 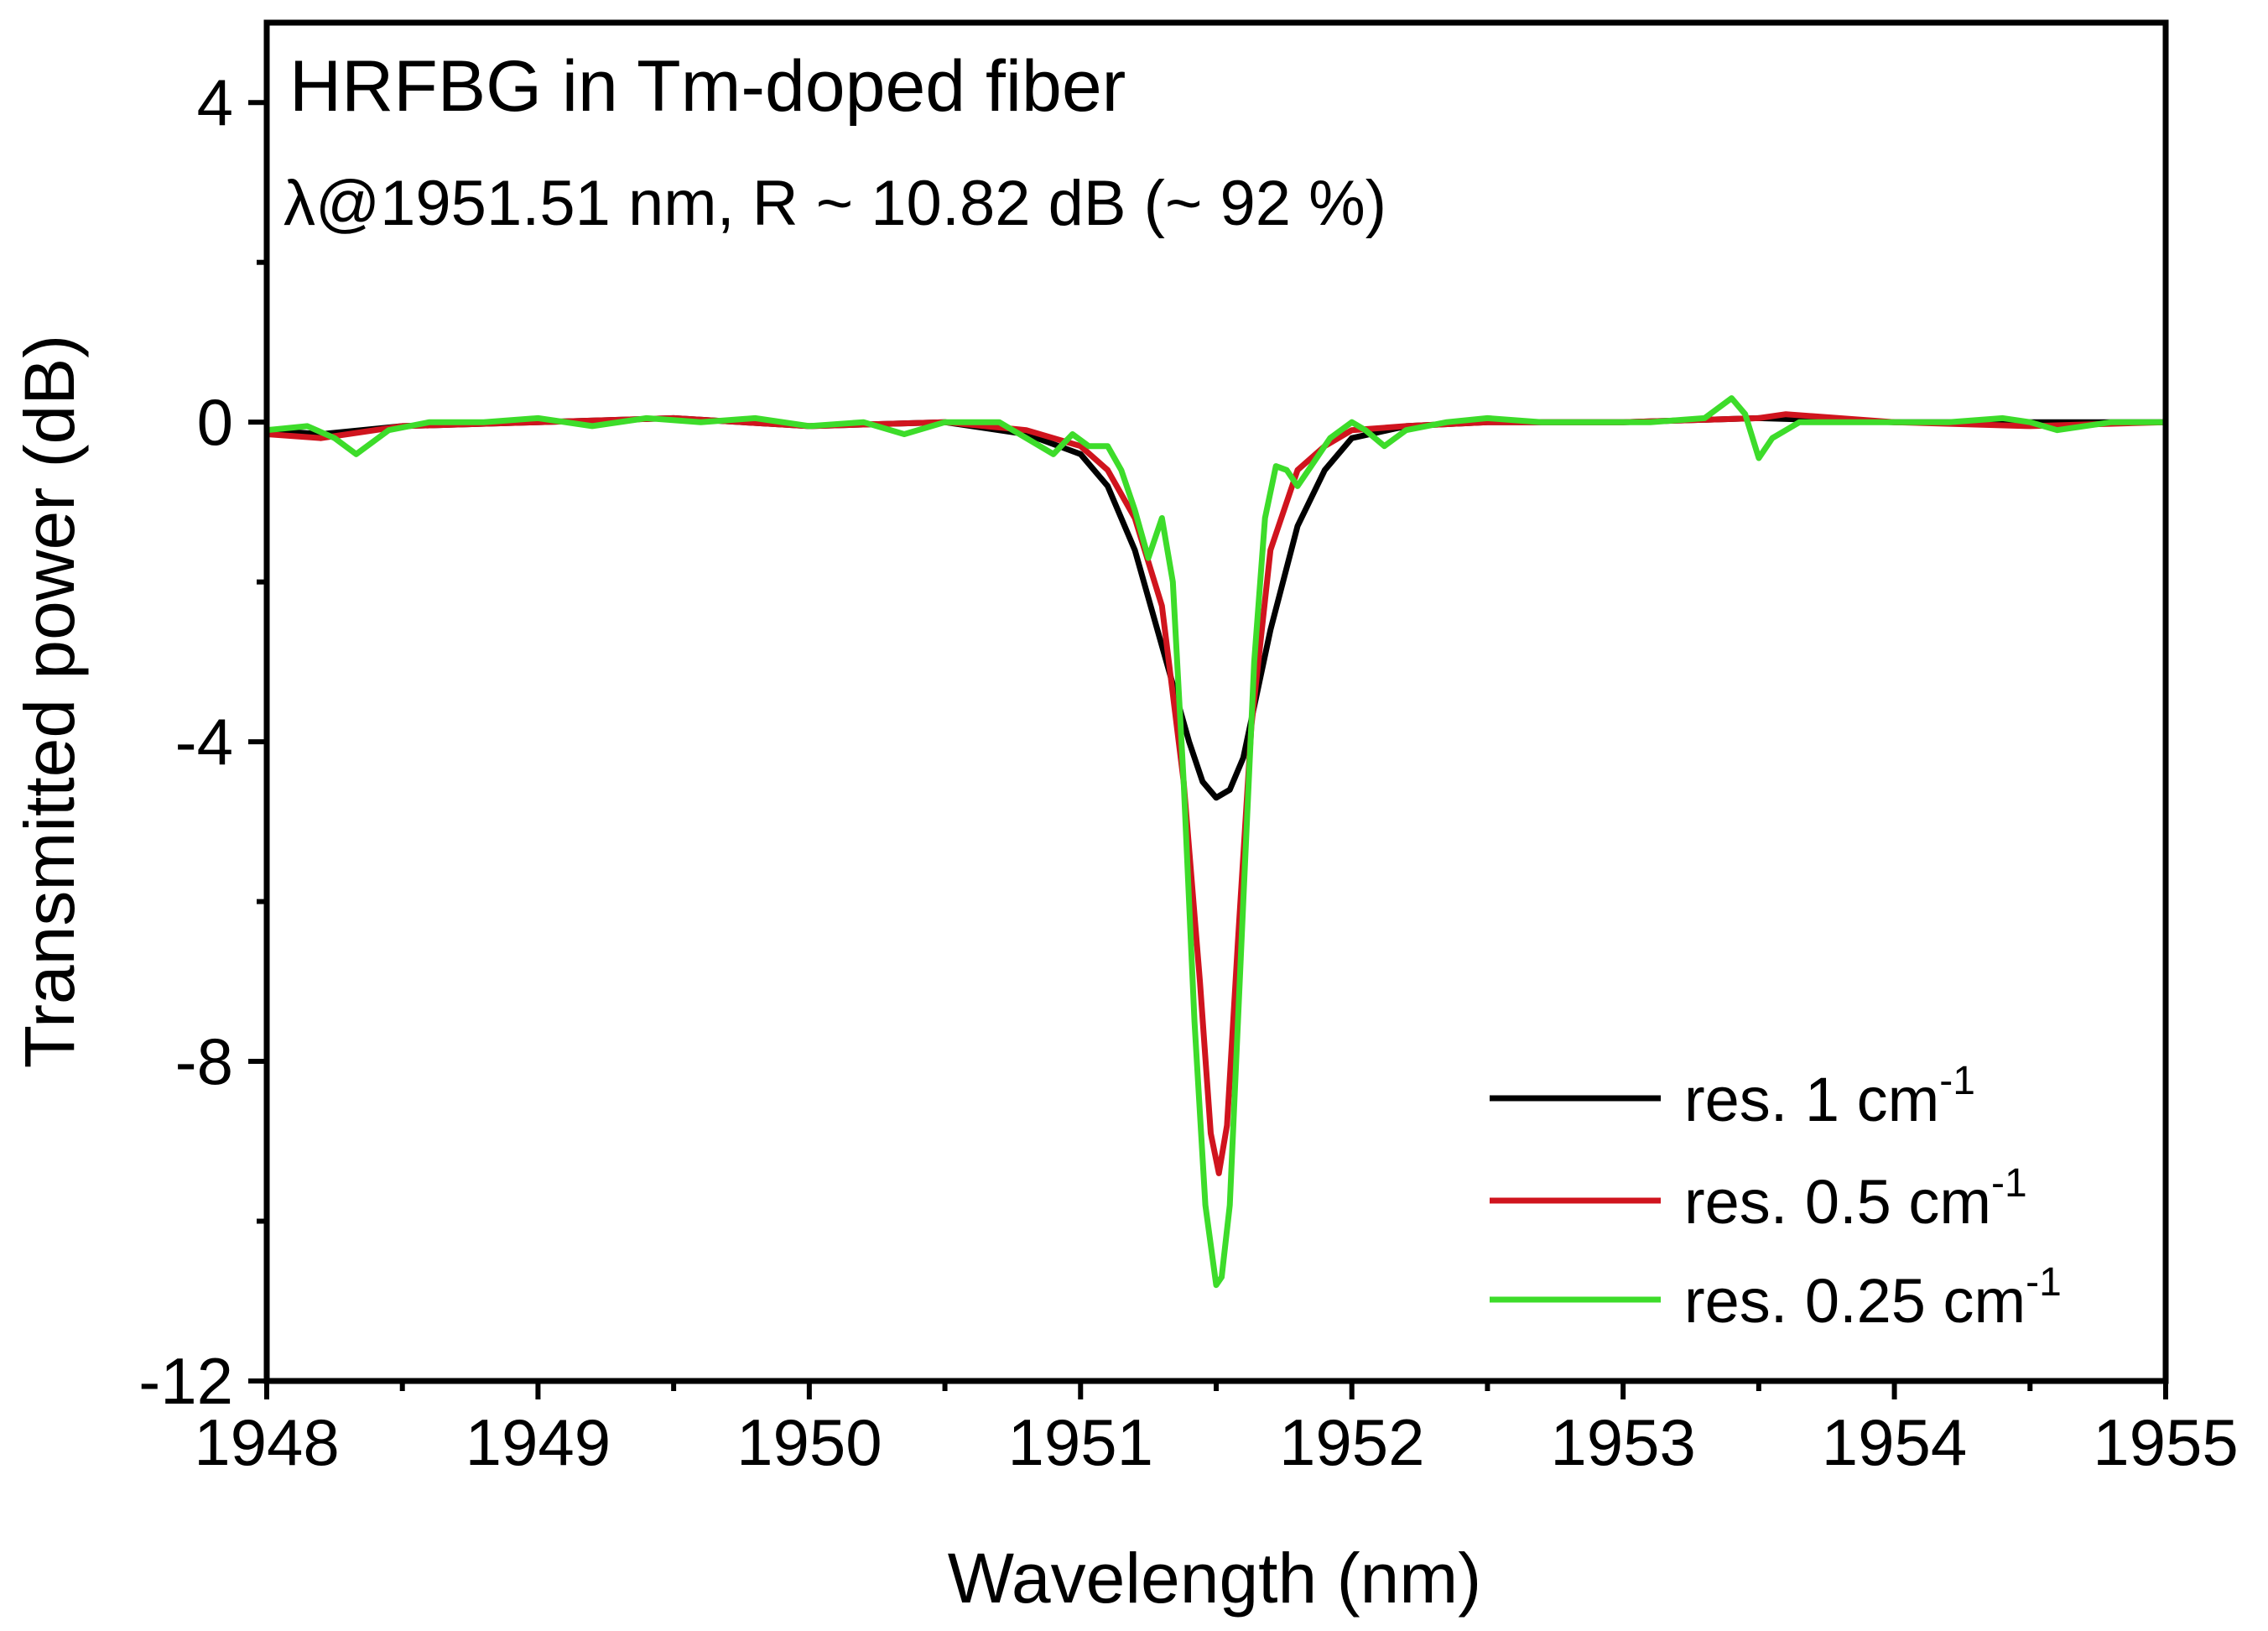 What do you see at coordinates (204, 742) in the screenshot?
I see `y-tick-label: -4` at bounding box center [204, 742].